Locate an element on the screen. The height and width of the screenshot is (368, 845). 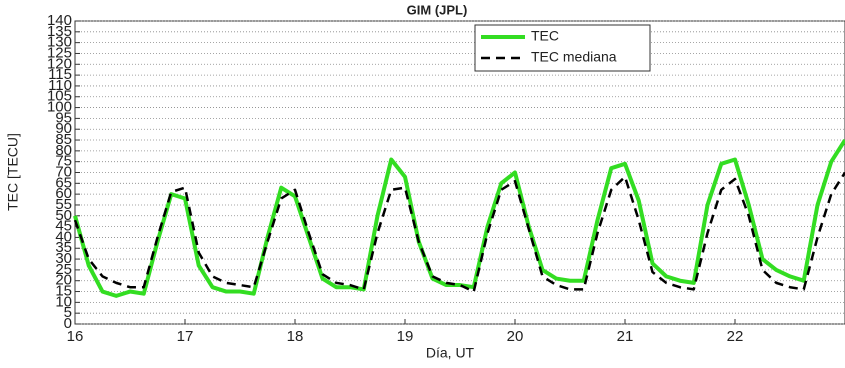
x-tick-label: 20 is located at coordinates (515, 336).